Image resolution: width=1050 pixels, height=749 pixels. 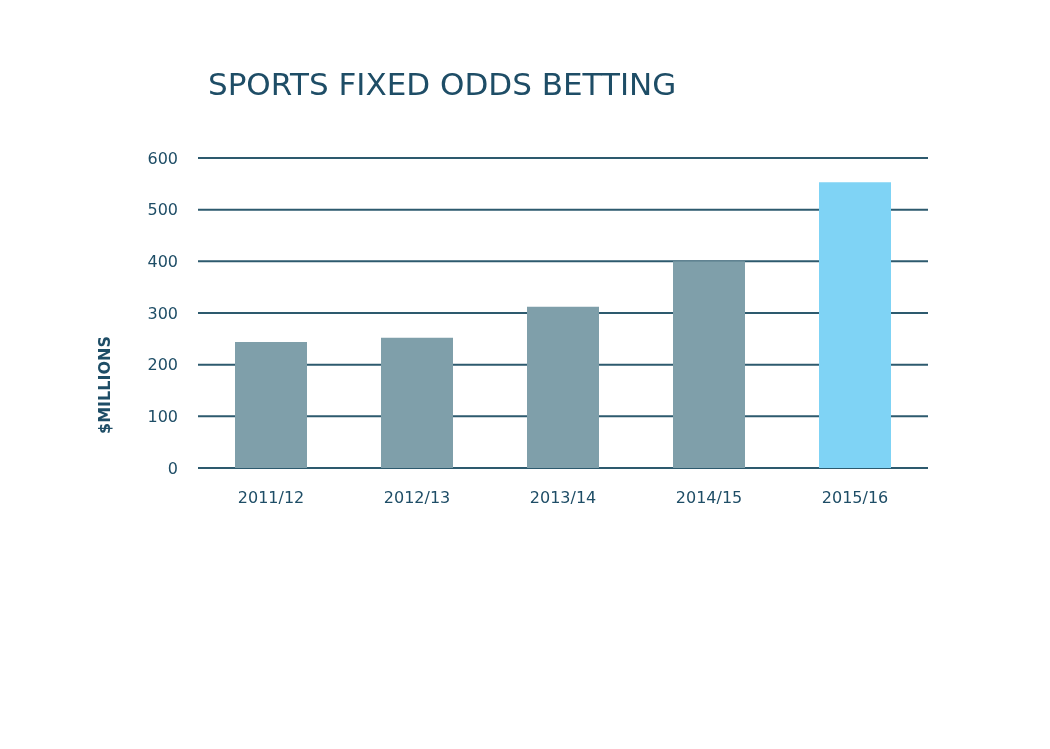 I want to click on y-tick-label: 300, so click(x=162, y=313).